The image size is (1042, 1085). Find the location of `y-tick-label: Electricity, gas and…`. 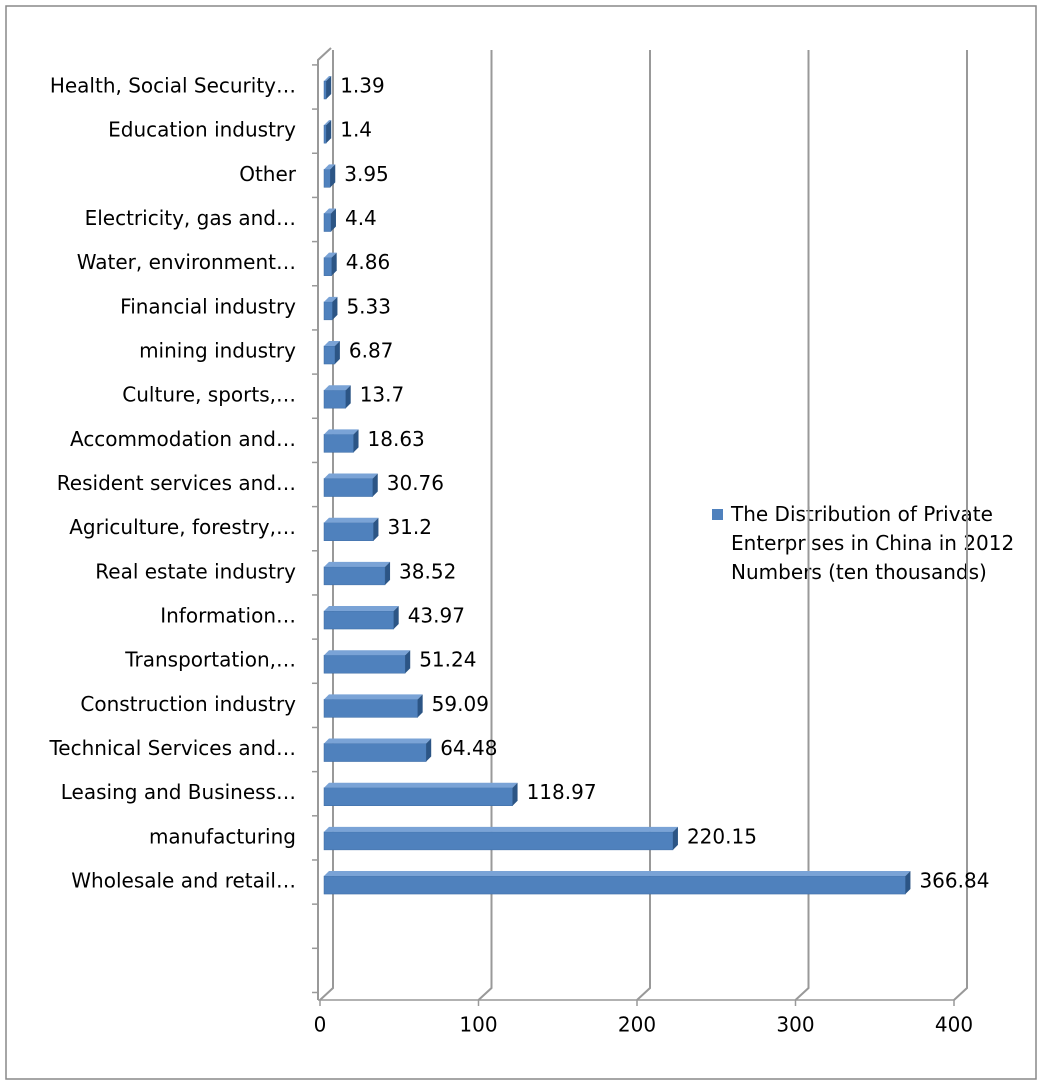

y-tick-label: Electricity, gas and… is located at coordinates (190, 218).